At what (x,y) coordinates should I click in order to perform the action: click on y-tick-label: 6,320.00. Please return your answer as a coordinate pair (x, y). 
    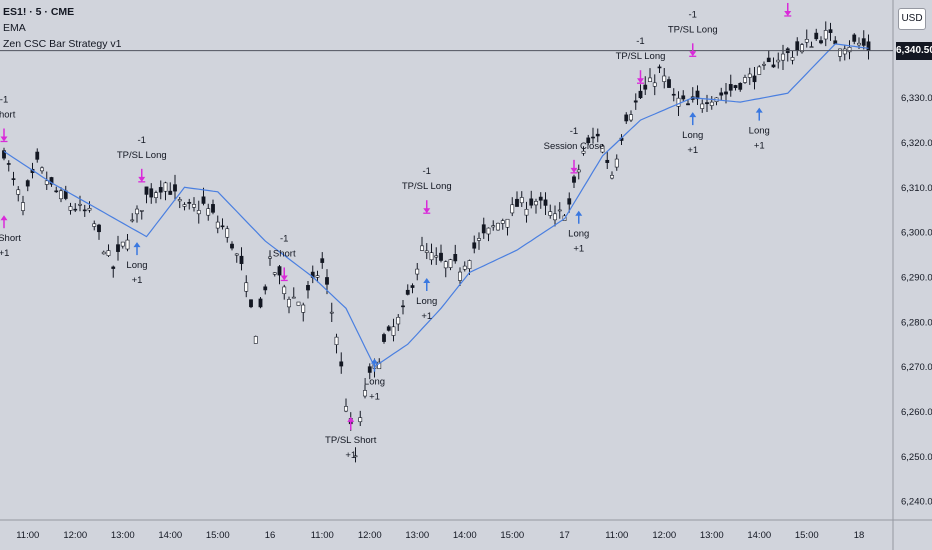
    Looking at the image, I should click on (916, 143).